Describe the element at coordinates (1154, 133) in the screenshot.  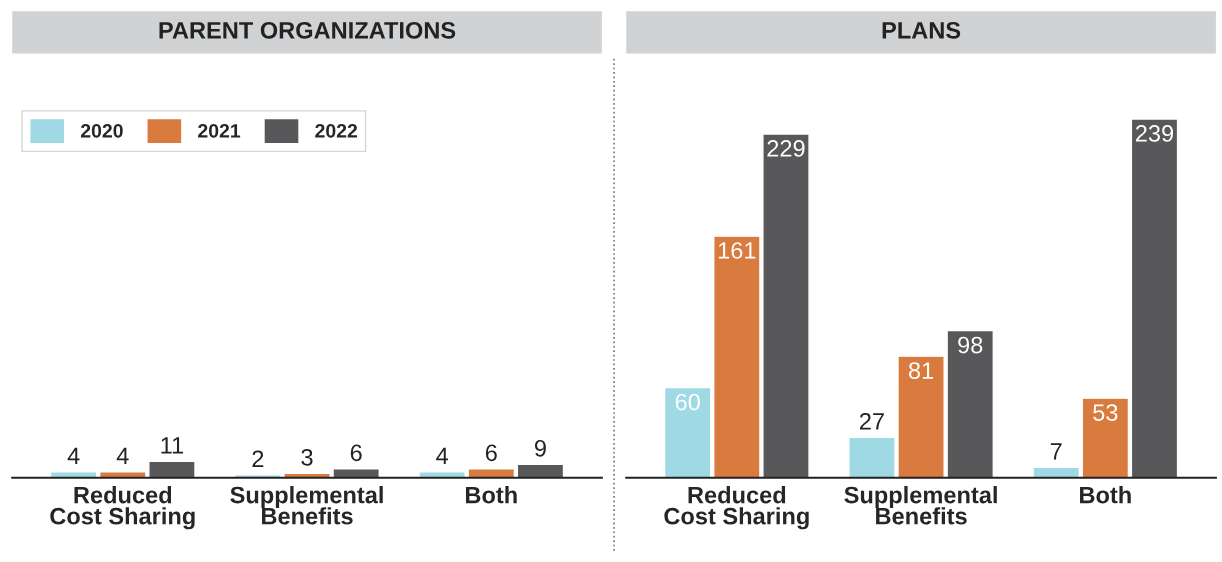
I see `data-label: 239` at that location.